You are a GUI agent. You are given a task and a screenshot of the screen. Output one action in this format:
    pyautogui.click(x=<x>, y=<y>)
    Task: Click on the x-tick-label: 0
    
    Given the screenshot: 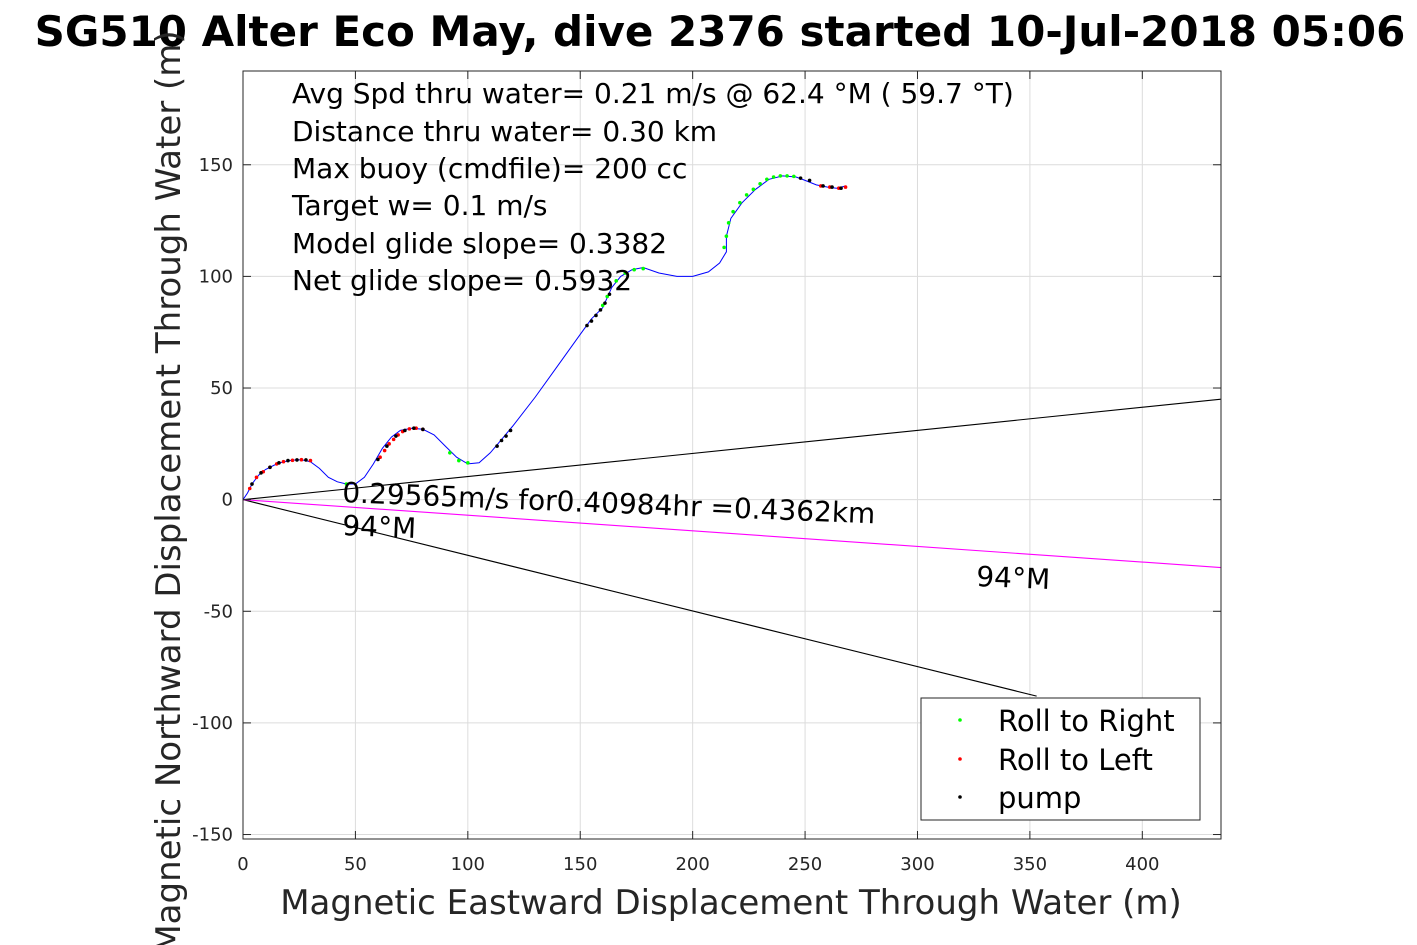 What is the action you would take?
    pyautogui.click(x=242, y=864)
    